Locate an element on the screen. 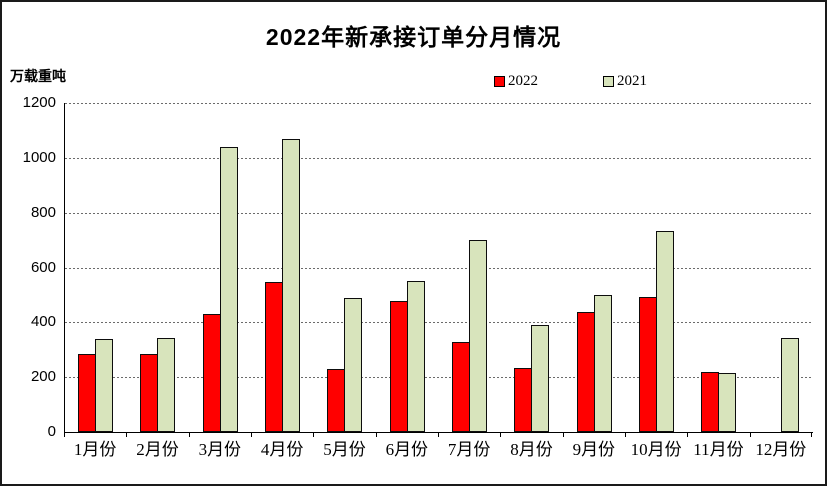  bar-group-2月份 is located at coordinates (158, 267).